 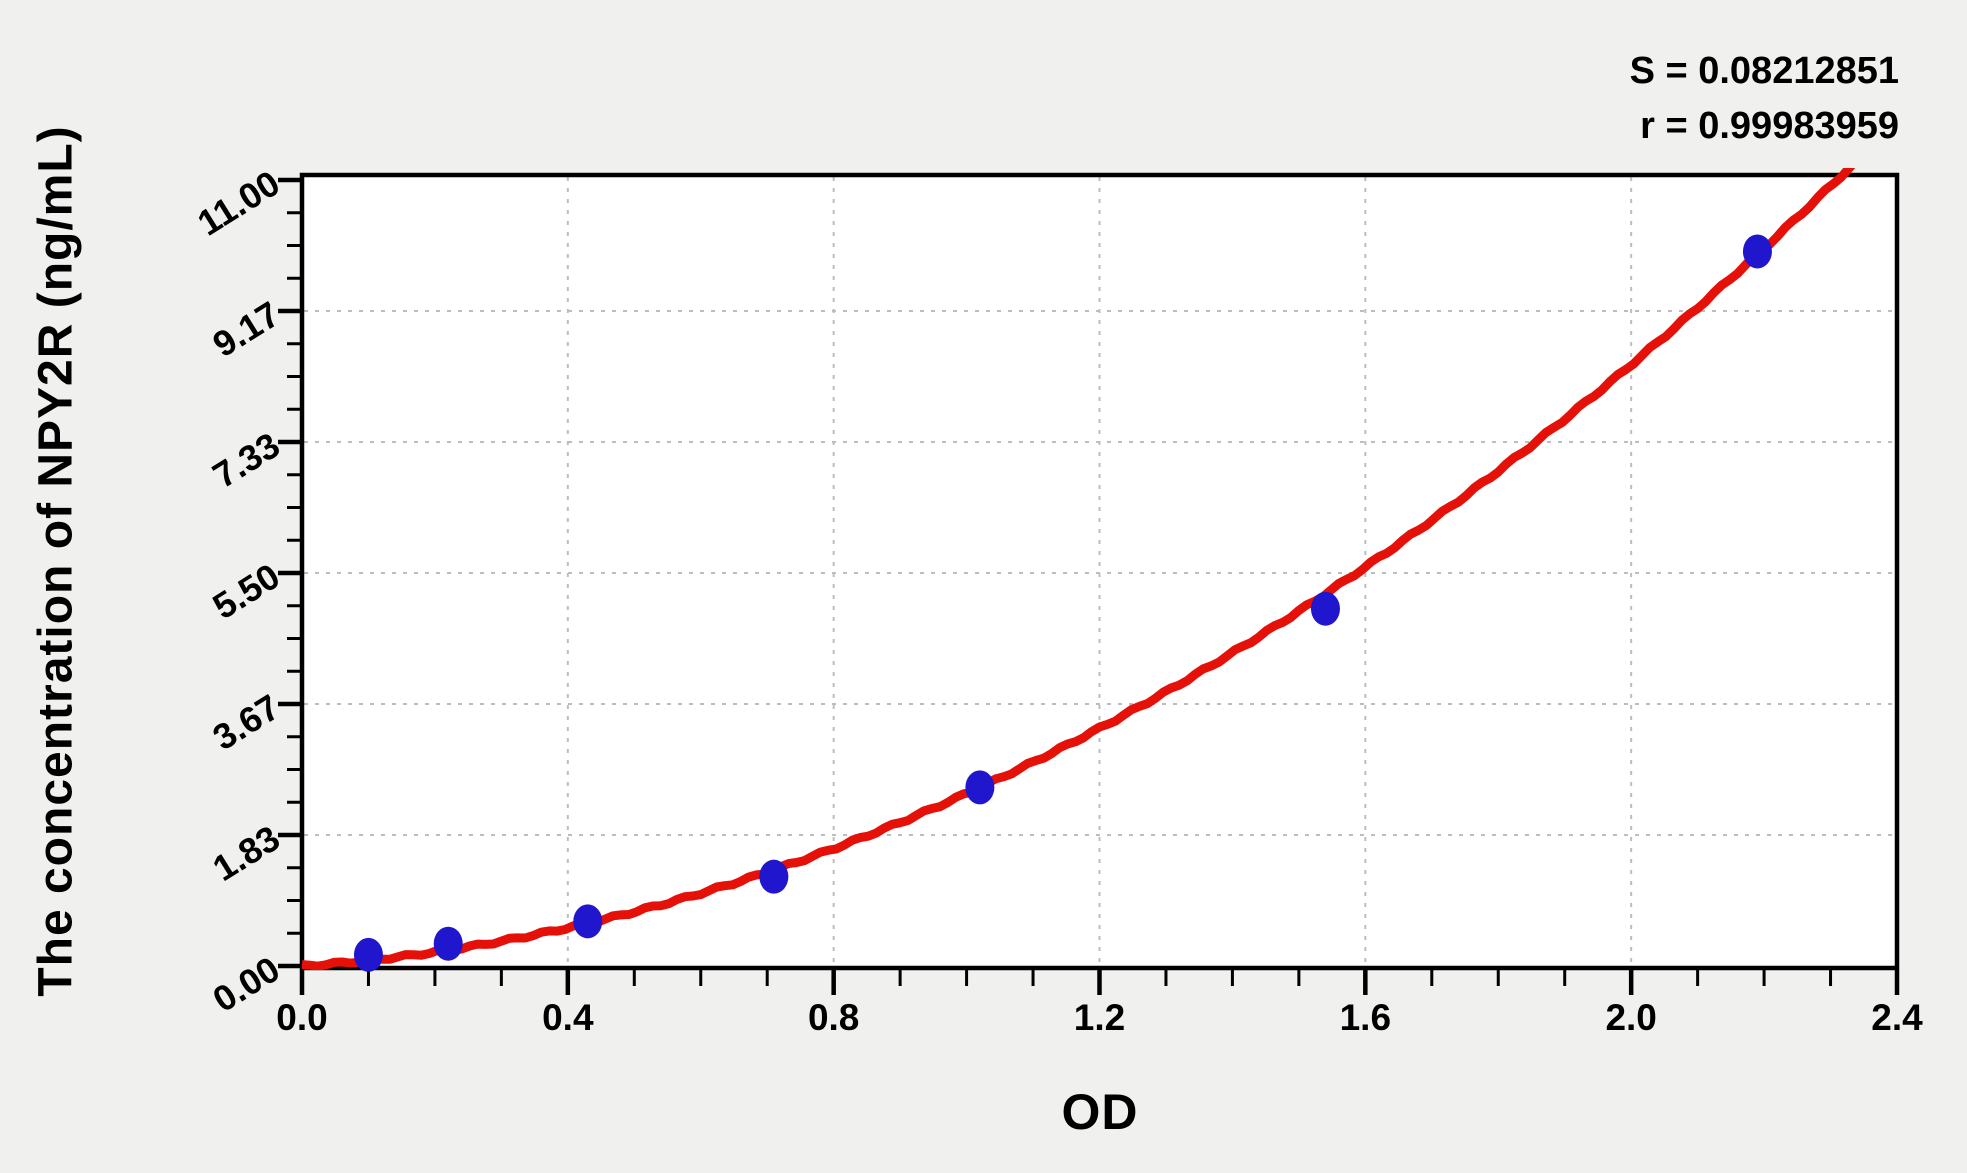 I want to click on x-tick-label: 2.0, so click(x=1631, y=1017).